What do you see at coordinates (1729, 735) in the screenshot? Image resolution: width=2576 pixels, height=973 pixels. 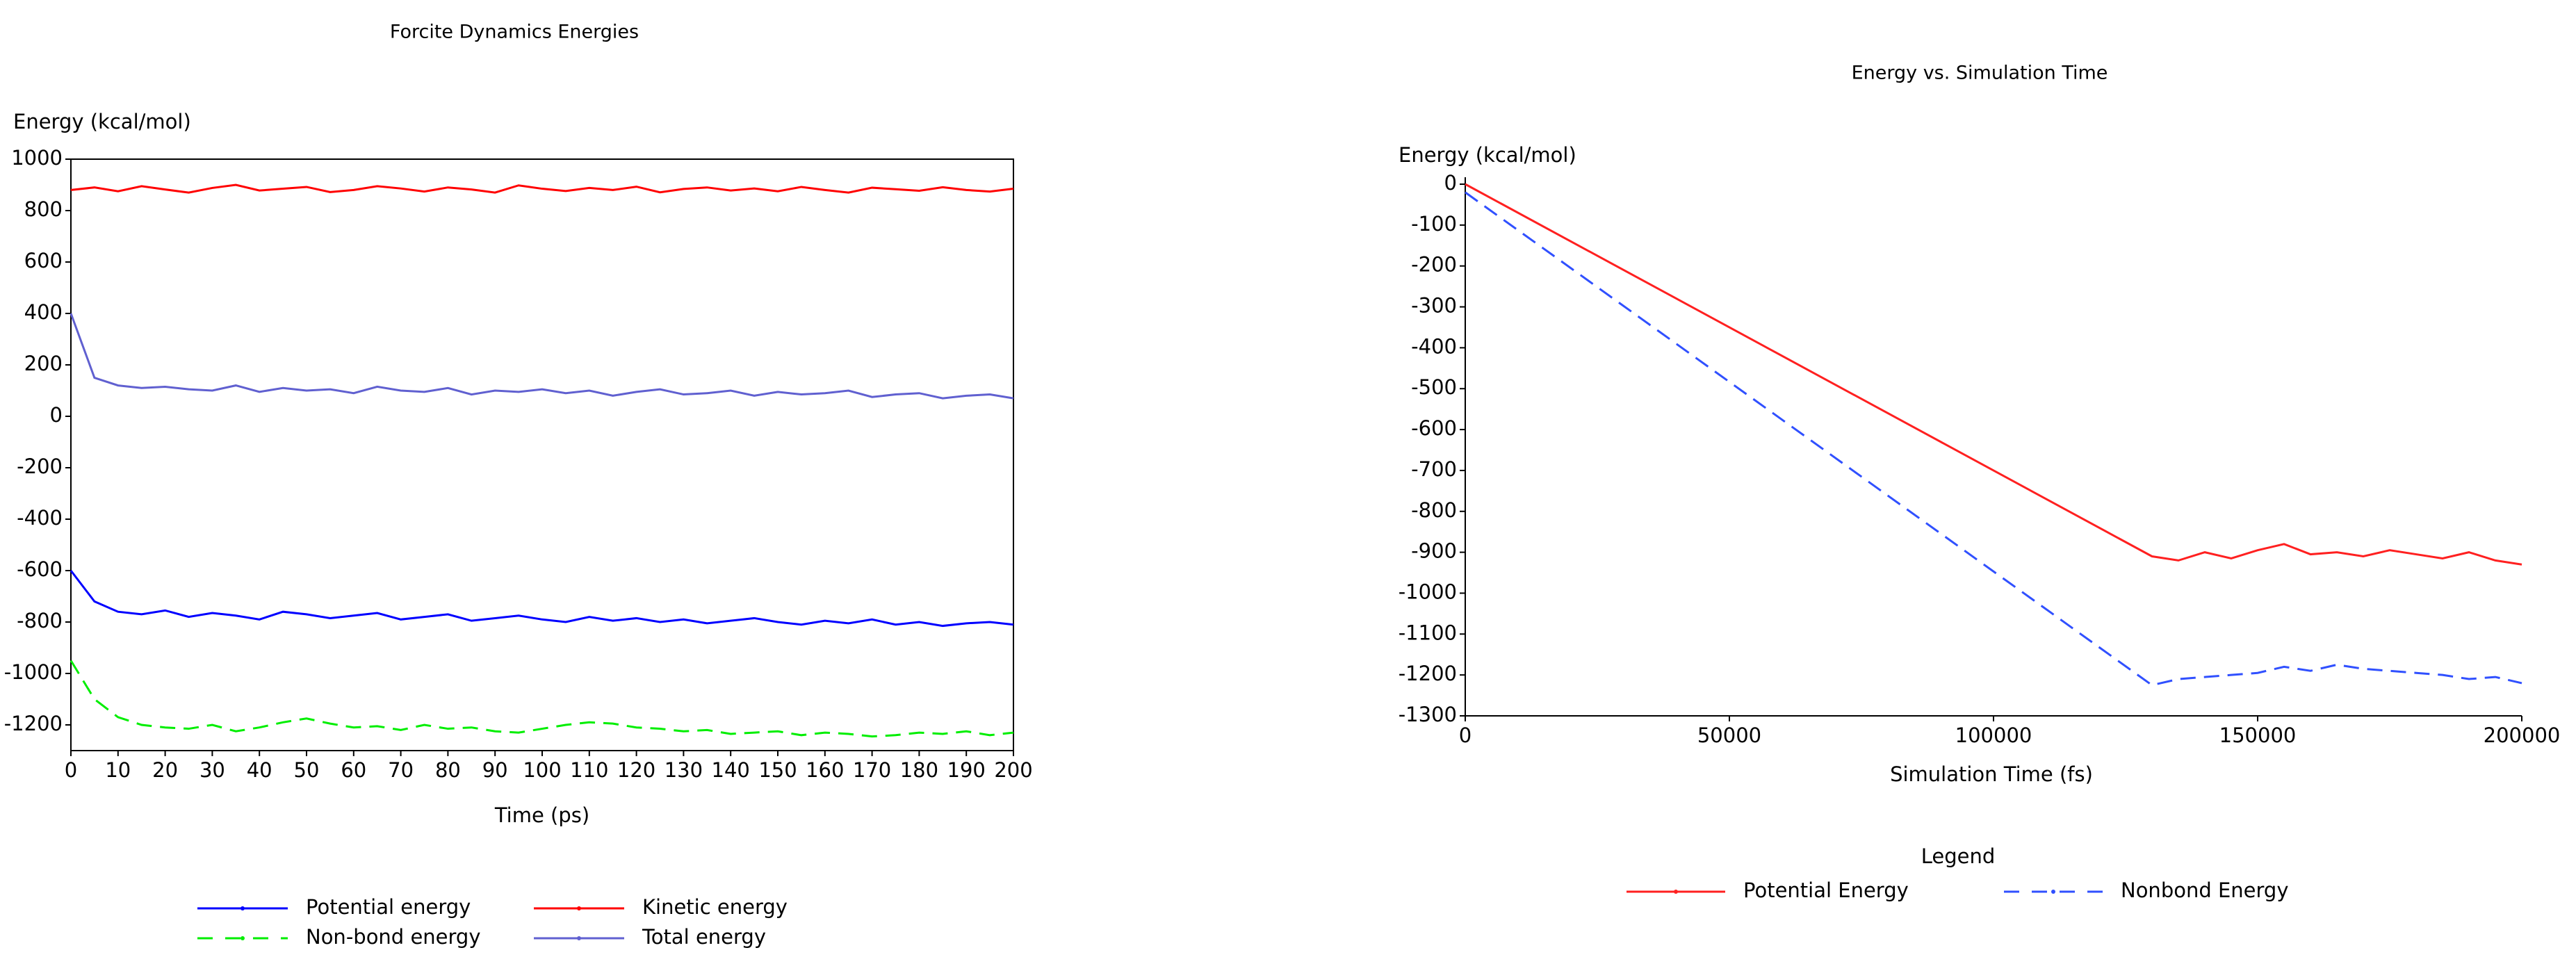 I see `x-tick-label: 50000` at bounding box center [1729, 735].